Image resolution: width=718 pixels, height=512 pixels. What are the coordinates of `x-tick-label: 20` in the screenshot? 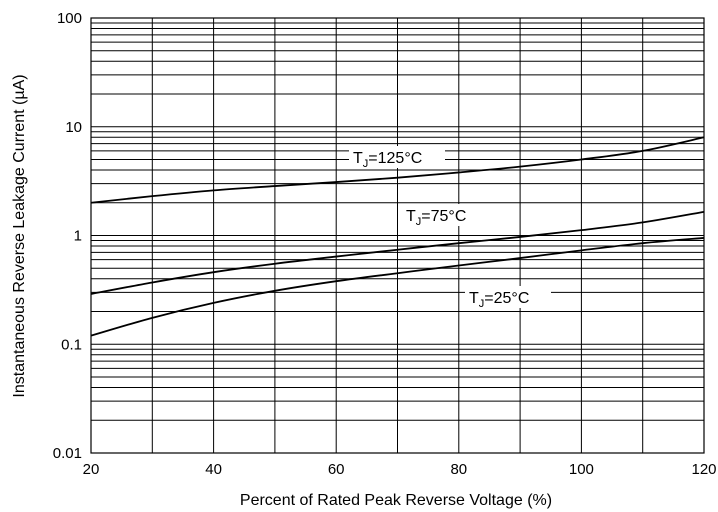 It's located at (91, 469).